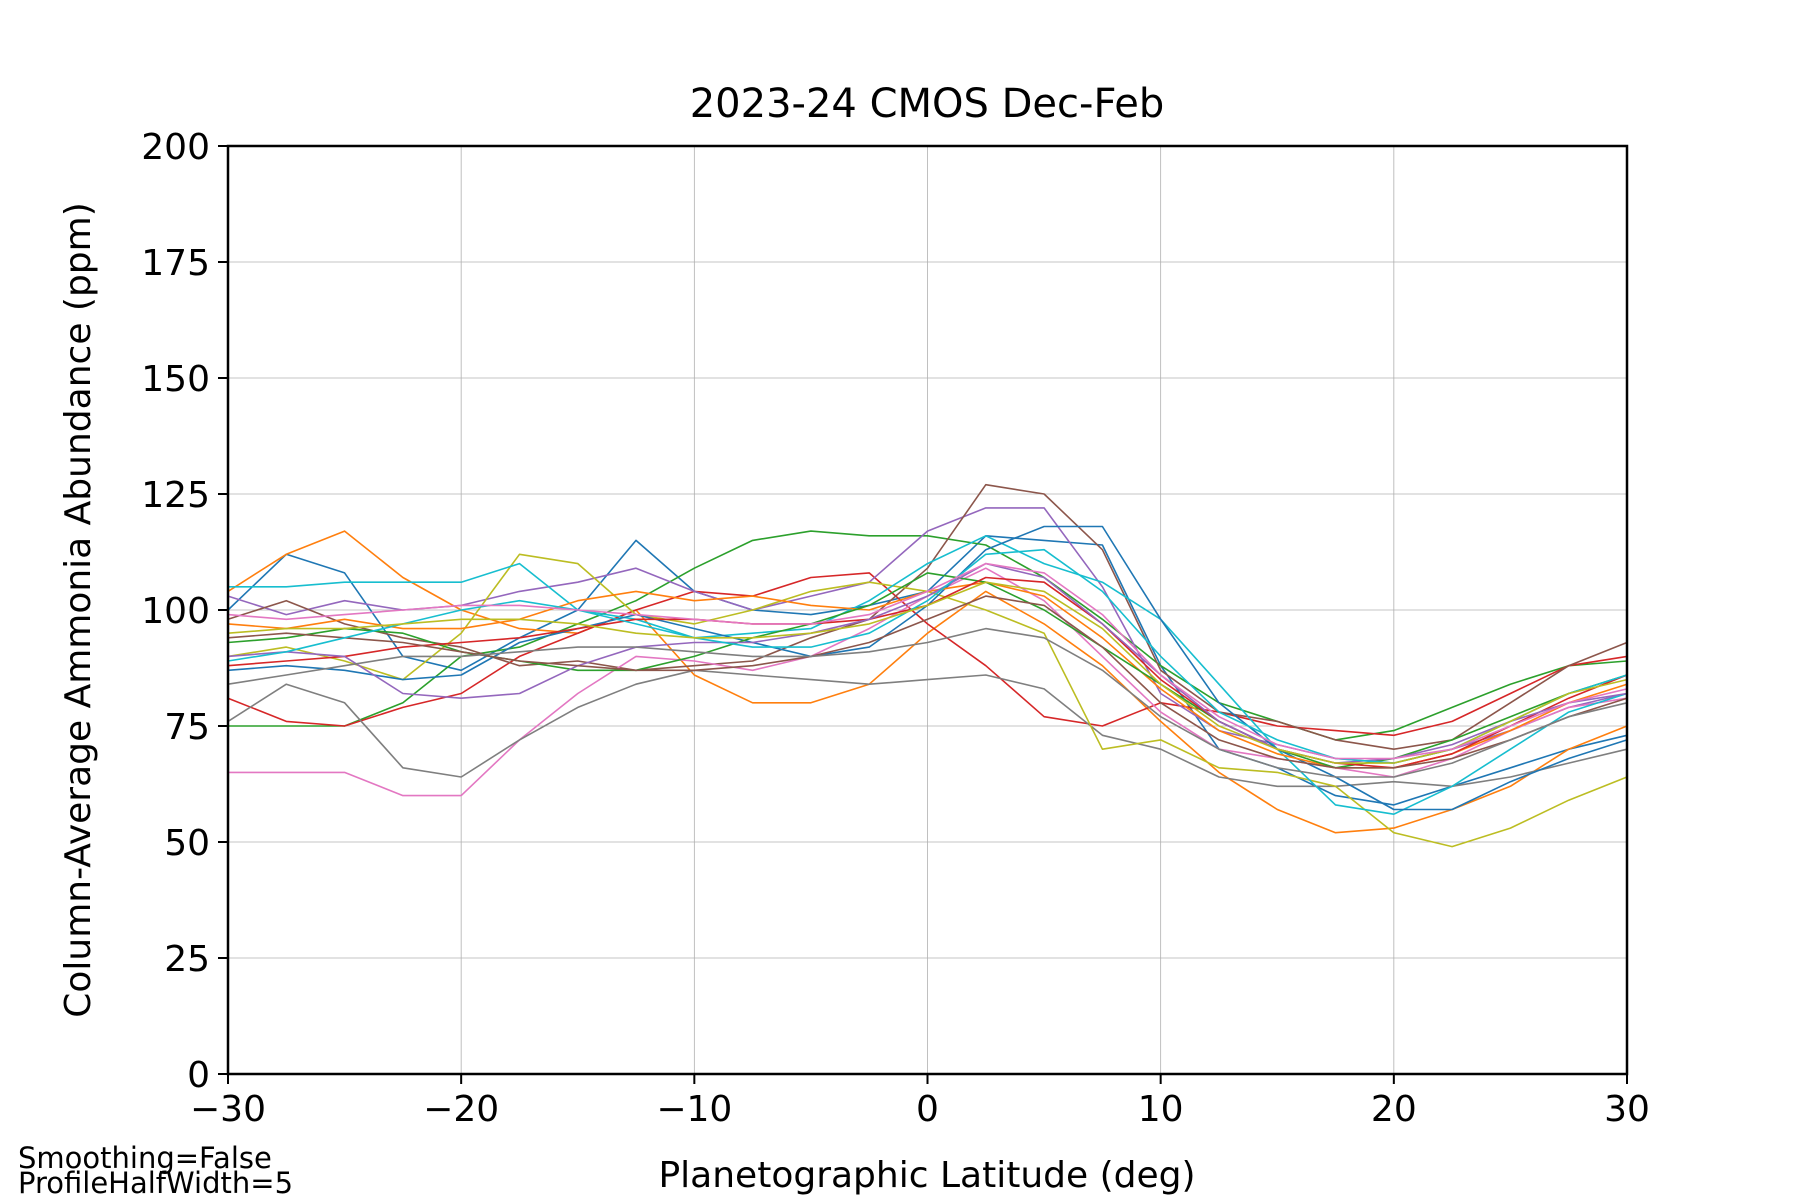 The height and width of the screenshot is (1200, 1800). I want to click on y-tick-label: 200, so click(175, 147).